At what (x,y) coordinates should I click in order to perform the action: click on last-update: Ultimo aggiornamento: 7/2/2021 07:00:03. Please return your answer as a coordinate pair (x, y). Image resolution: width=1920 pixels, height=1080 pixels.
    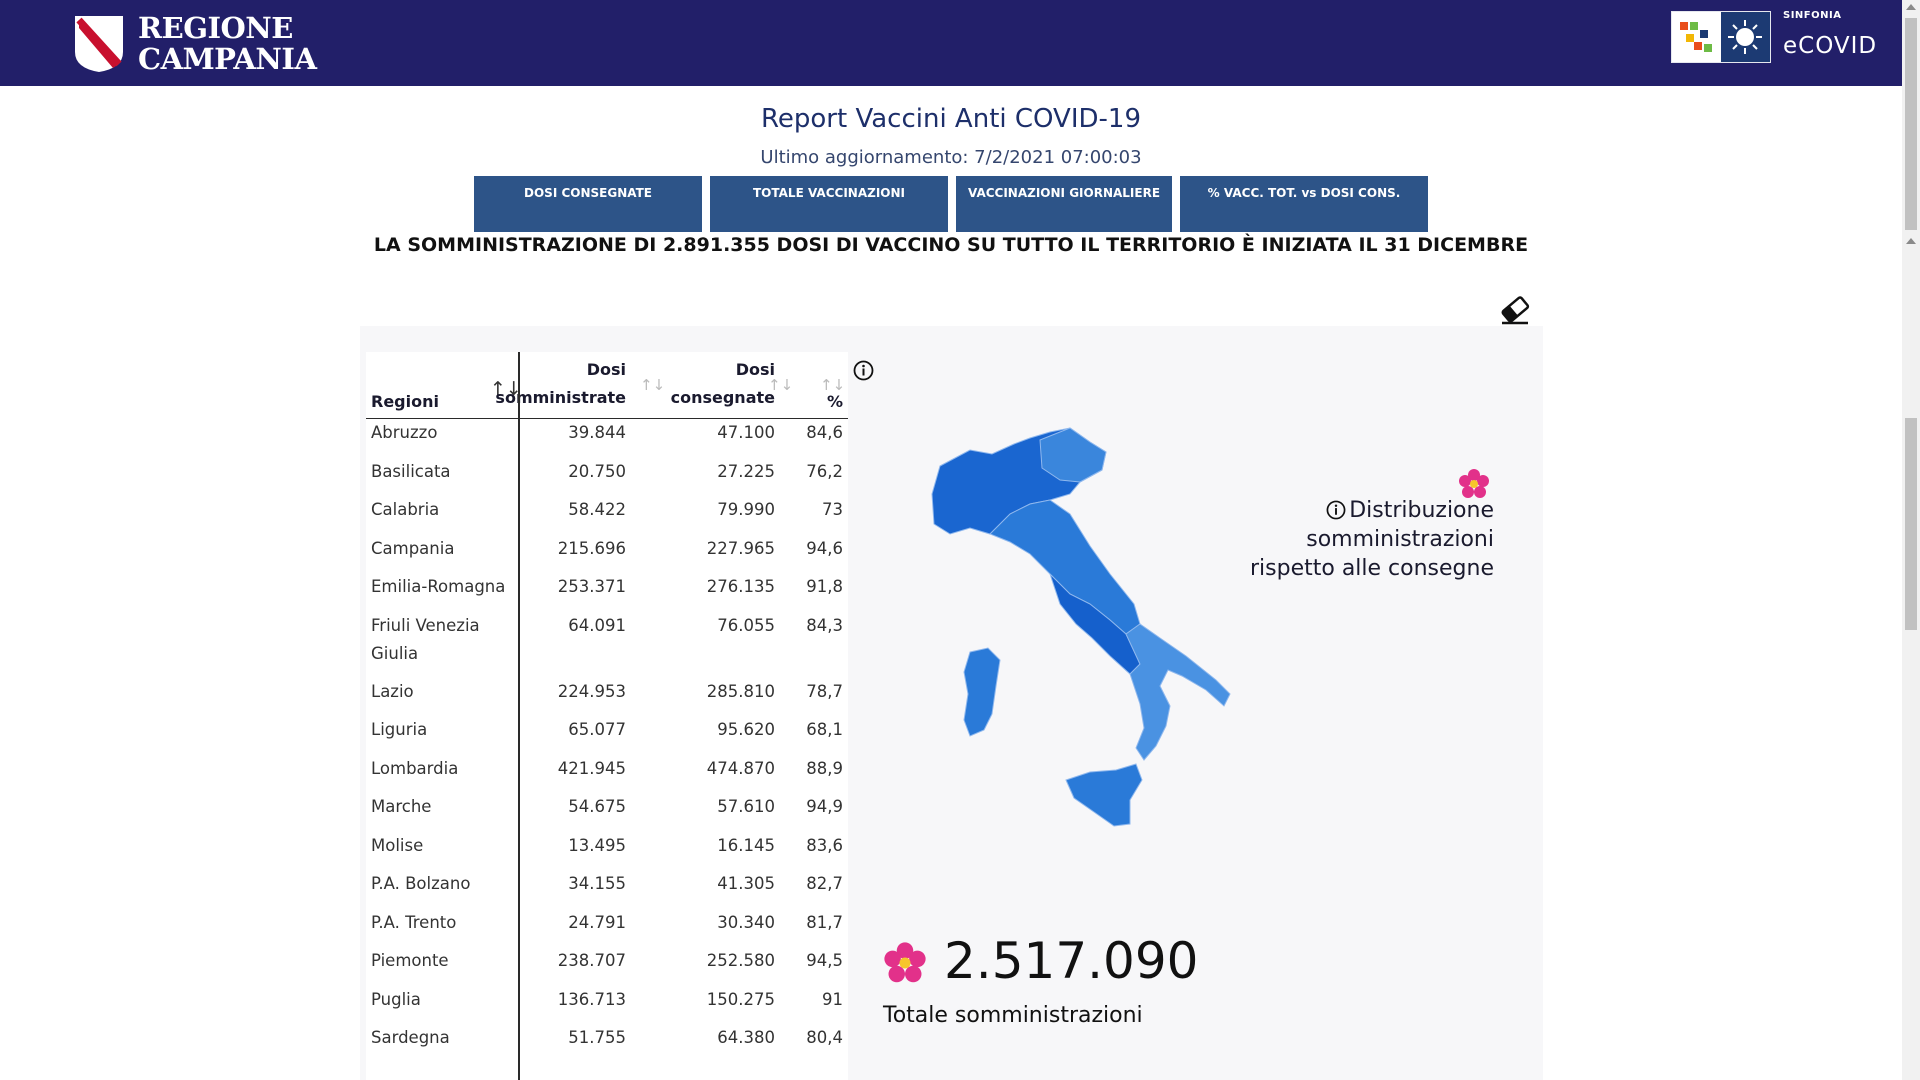
    Looking at the image, I should click on (951, 157).